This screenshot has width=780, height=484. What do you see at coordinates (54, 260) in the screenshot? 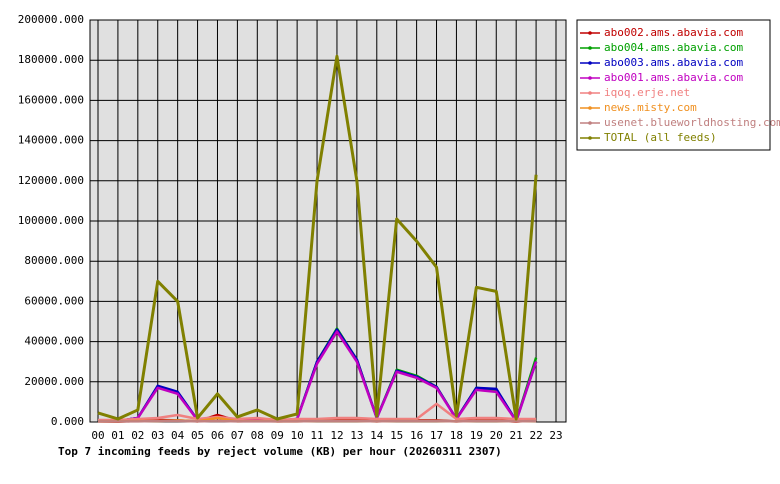
I see `y-tick-label: 80000.000` at bounding box center [54, 260].